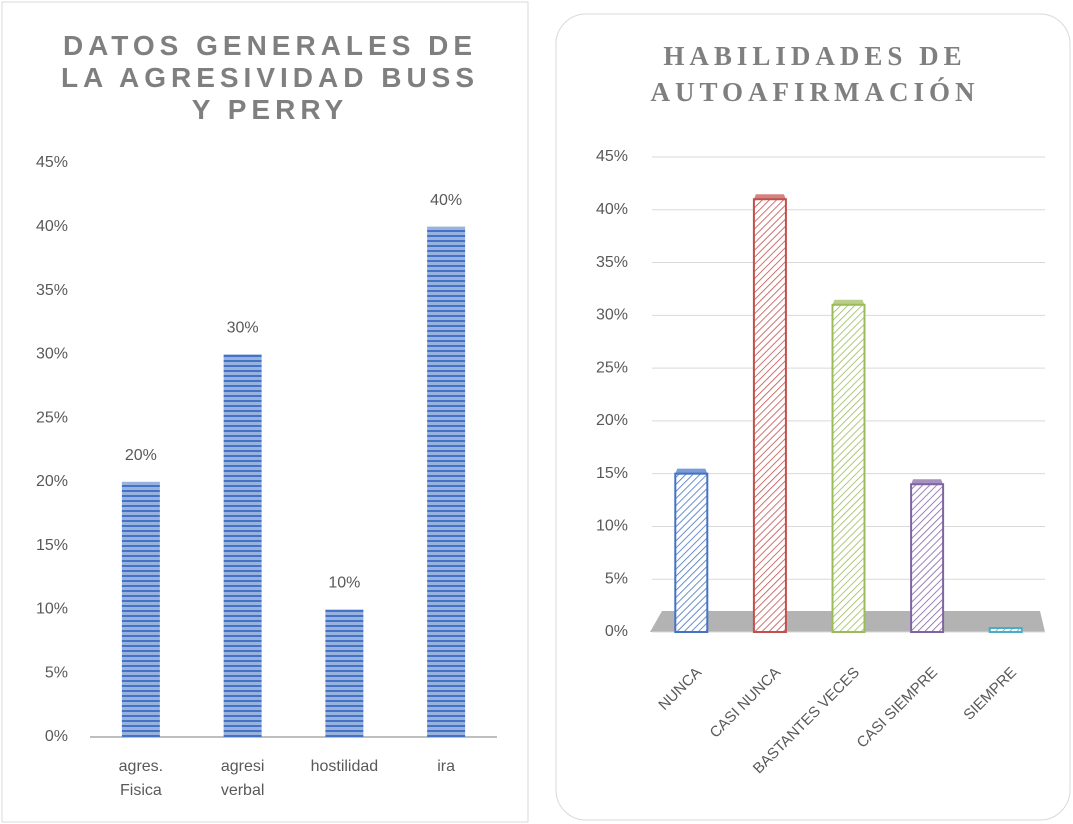 The image size is (1073, 824). What do you see at coordinates (344, 583) in the screenshot?
I see `value-label: 10%` at bounding box center [344, 583].